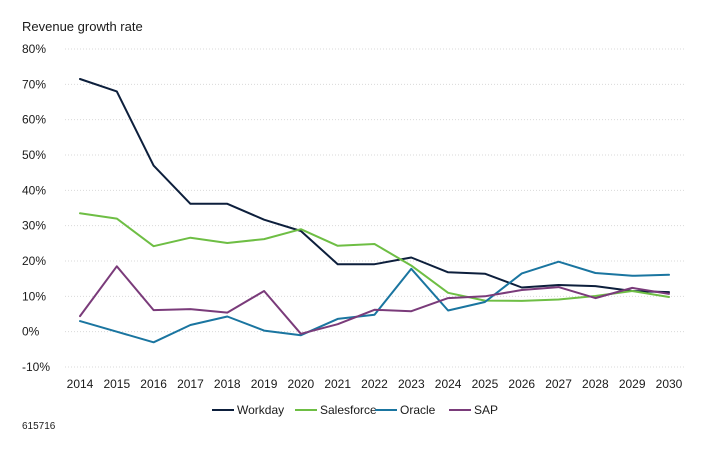 The width and height of the screenshot is (708, 456). Describe the element at coordinates (80, 384) in the screenshot. I see `x-tick-label: 2014` at that location.